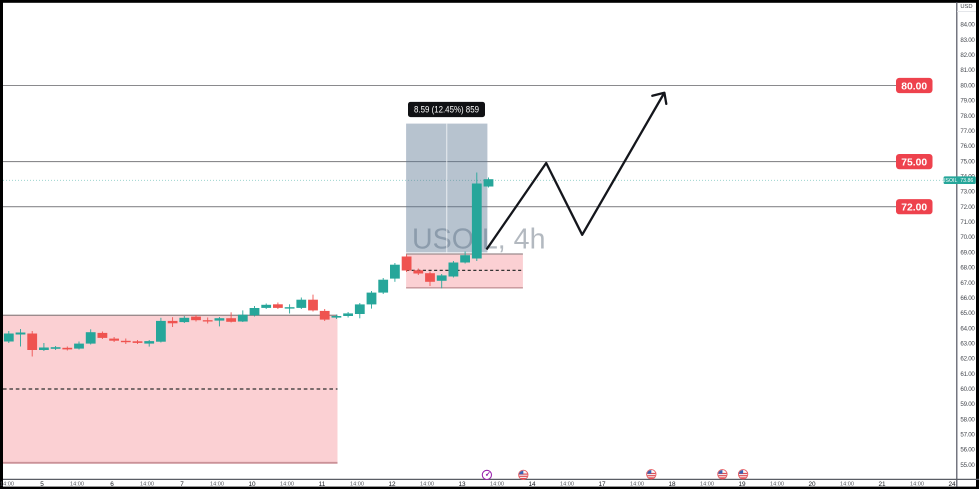  What do you see at coordinates (967, 25) in the screenshot?
I see `svg-text: 84.00` at bounding box center [967, 25].